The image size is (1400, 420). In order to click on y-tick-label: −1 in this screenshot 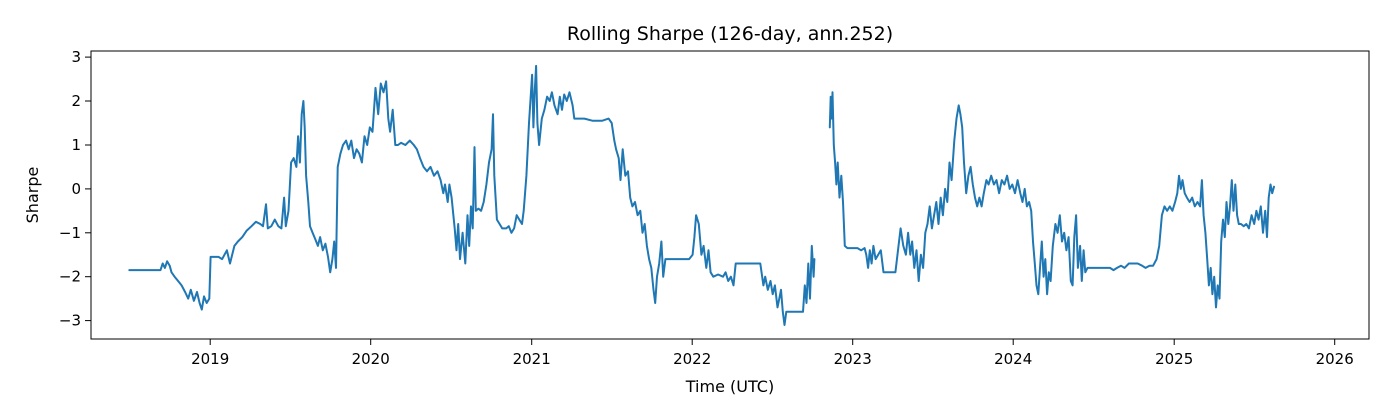, I will do `click(70, 233)`.